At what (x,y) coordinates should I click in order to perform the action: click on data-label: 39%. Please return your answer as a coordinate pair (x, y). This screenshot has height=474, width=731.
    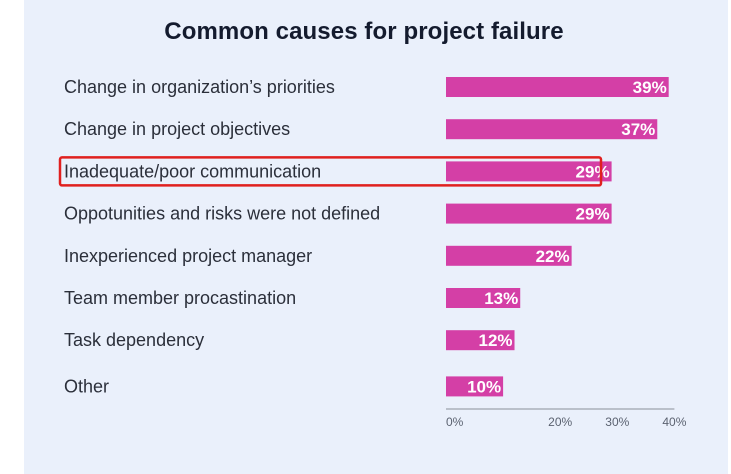
    Looking at the image, I should click on (650, 87).